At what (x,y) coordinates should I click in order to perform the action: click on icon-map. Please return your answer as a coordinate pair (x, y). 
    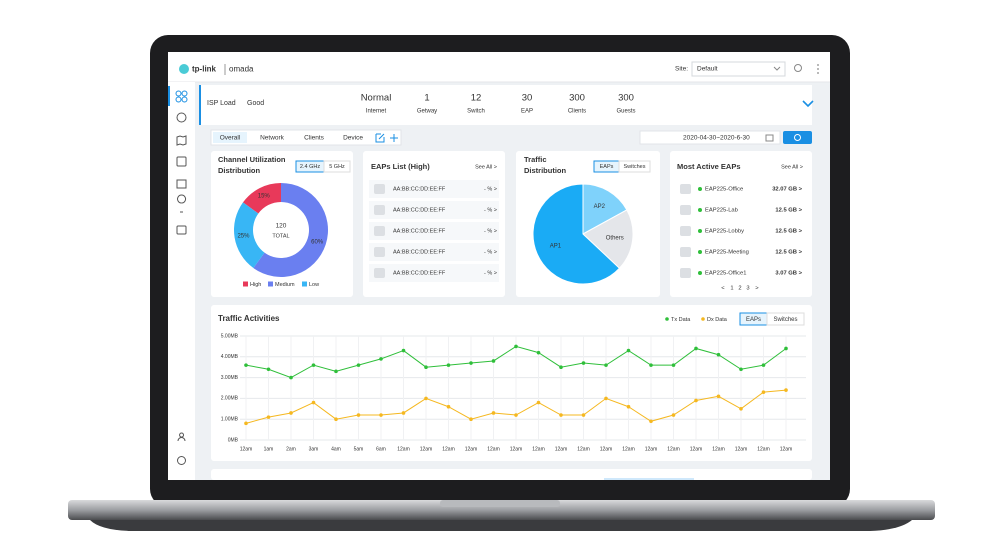
    Looking at the image, I should click on (181, 140).